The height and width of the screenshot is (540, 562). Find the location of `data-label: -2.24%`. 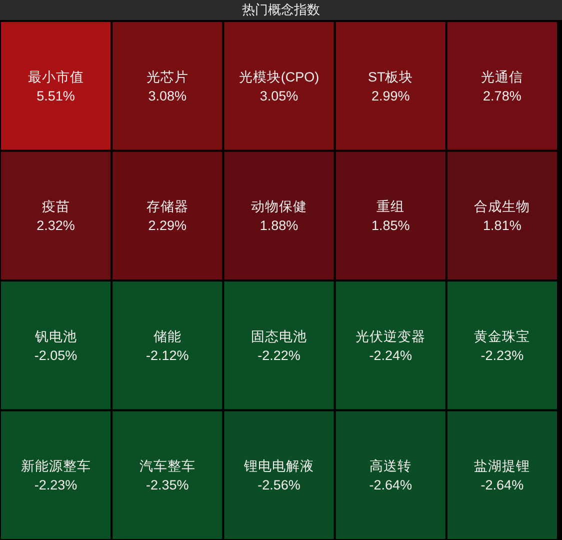

data-label: -2.24% is located at coordinates (390, 355).